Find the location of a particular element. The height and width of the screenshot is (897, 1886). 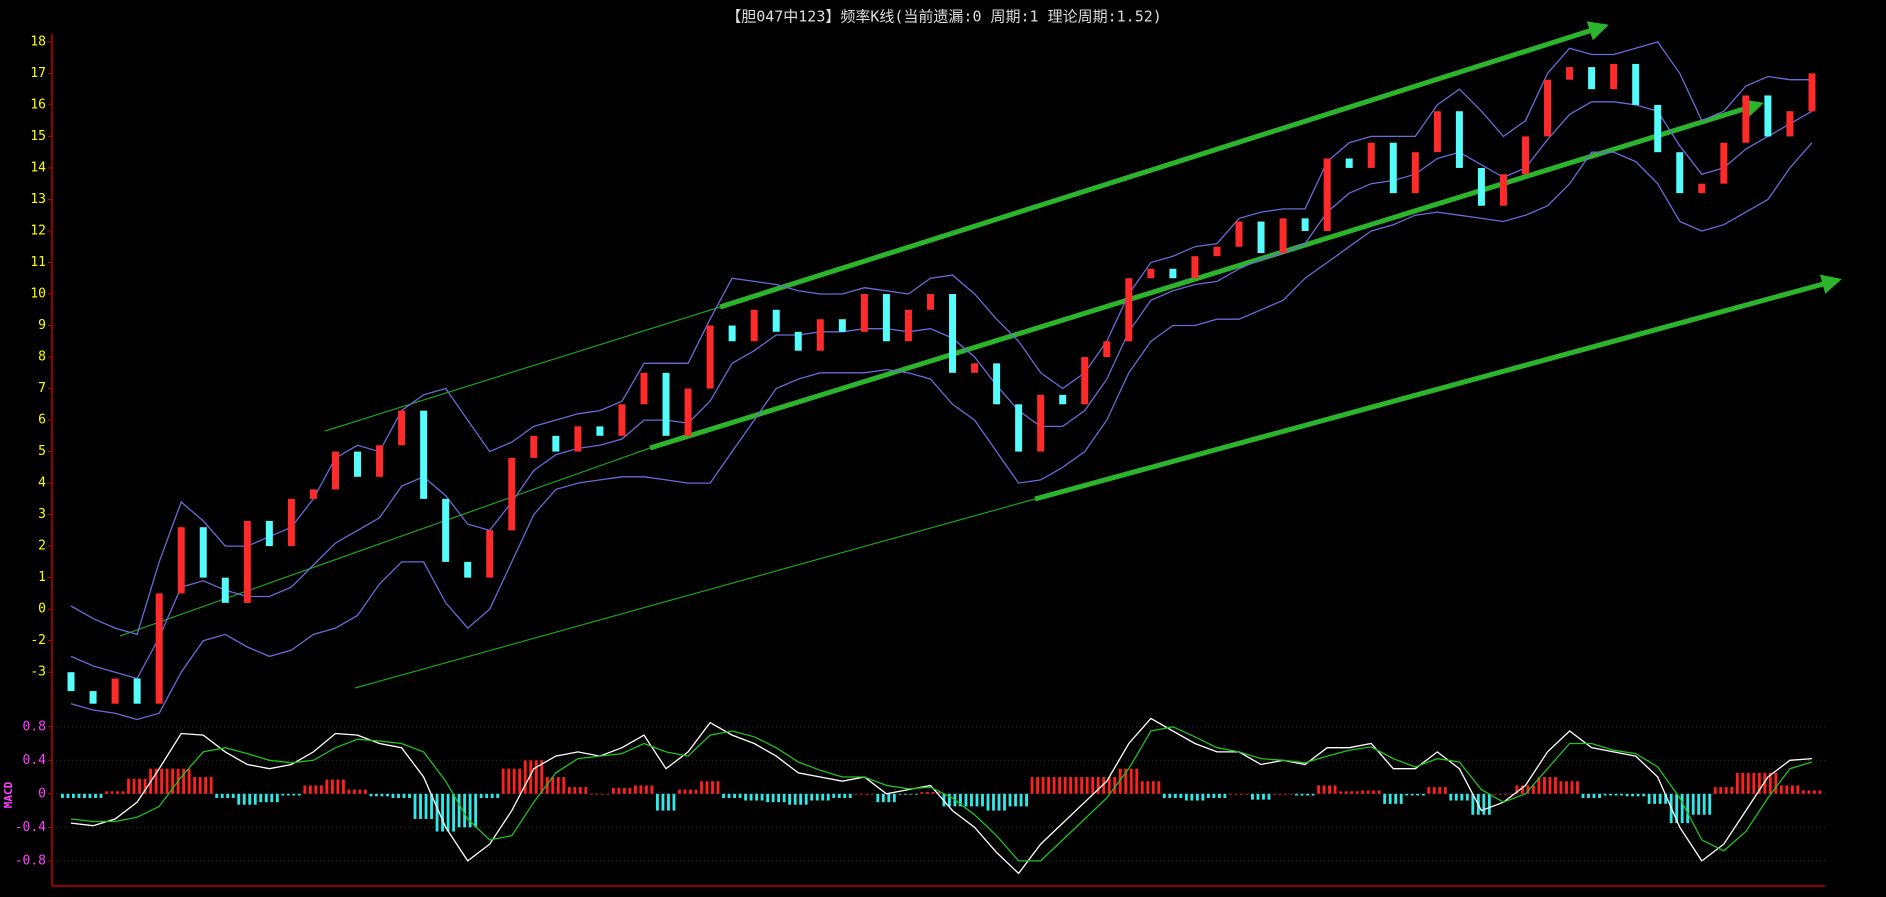

y-tick-label: 13 is located at coordinates (38, 199).